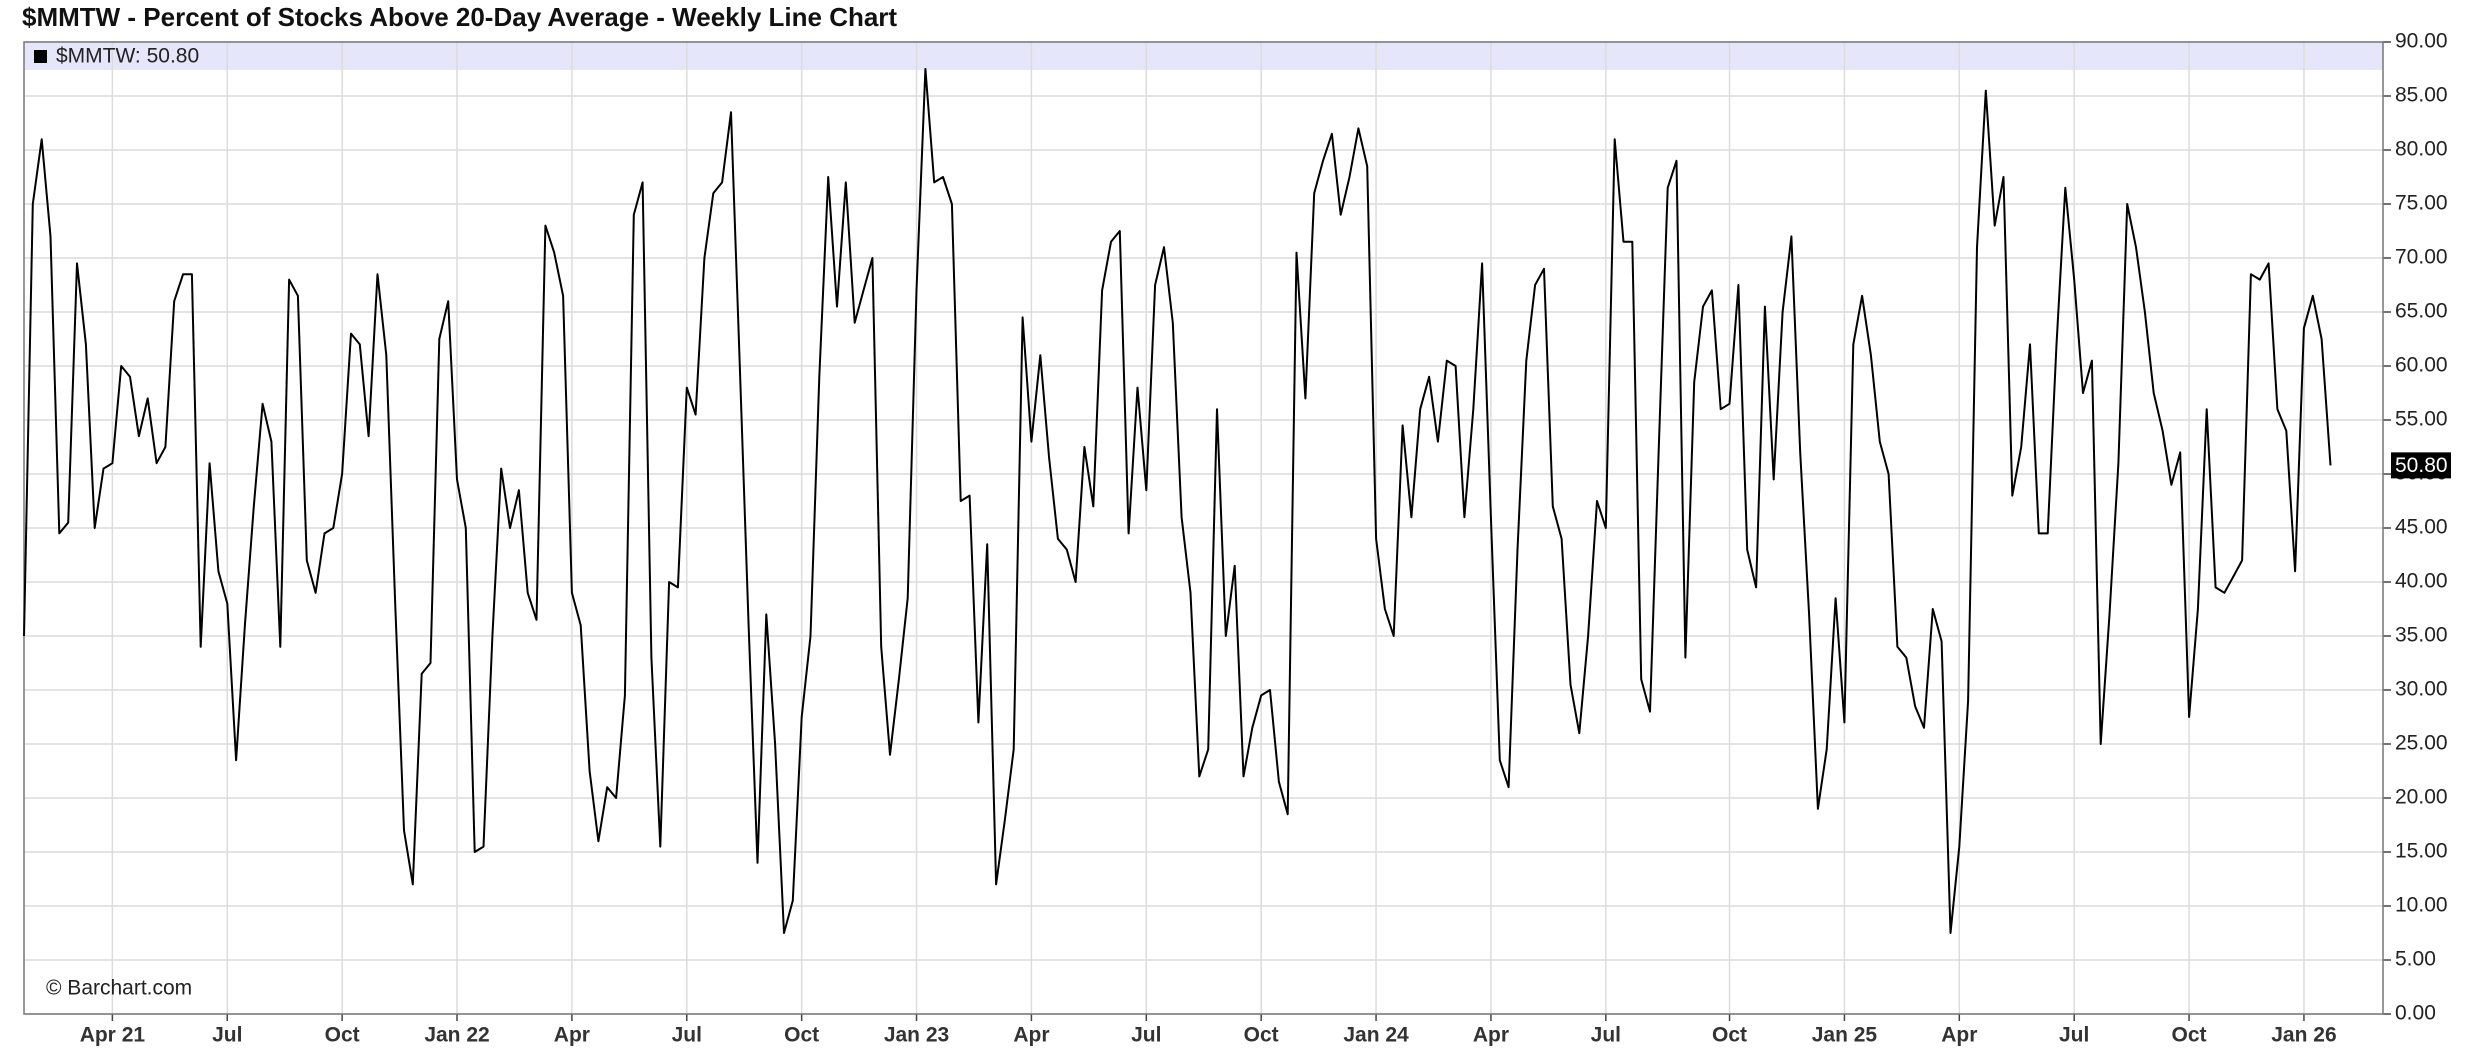  Describe the element at coordinates (2421, 635) in the screenshot. I see `y-tick-label: 35.00` at that location.